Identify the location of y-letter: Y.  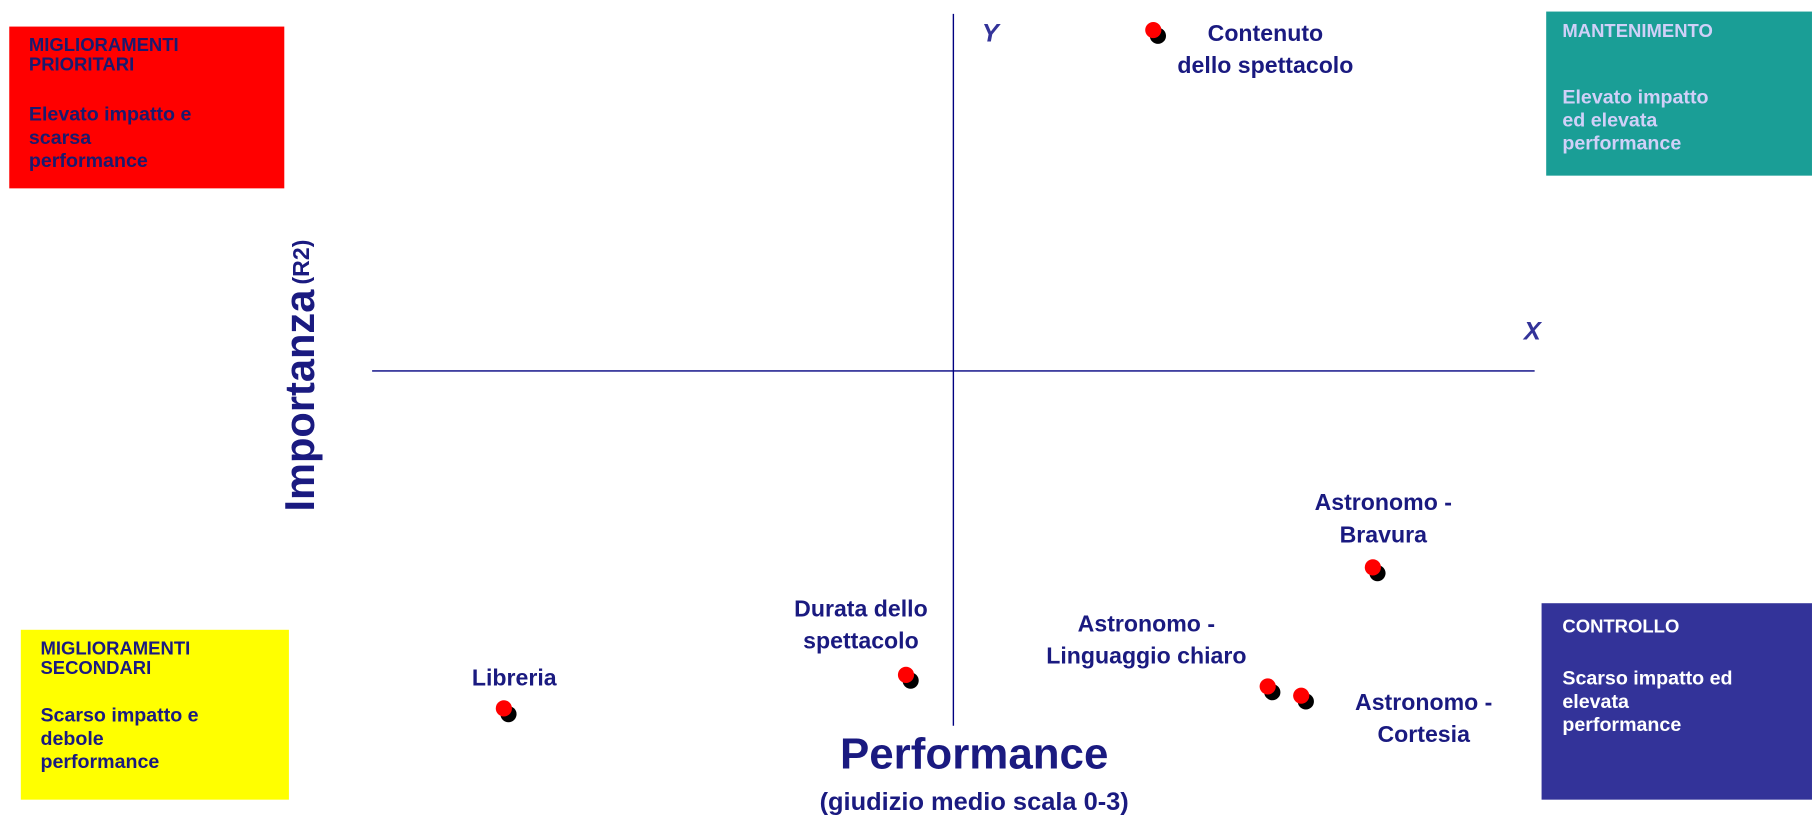
(991, 33).